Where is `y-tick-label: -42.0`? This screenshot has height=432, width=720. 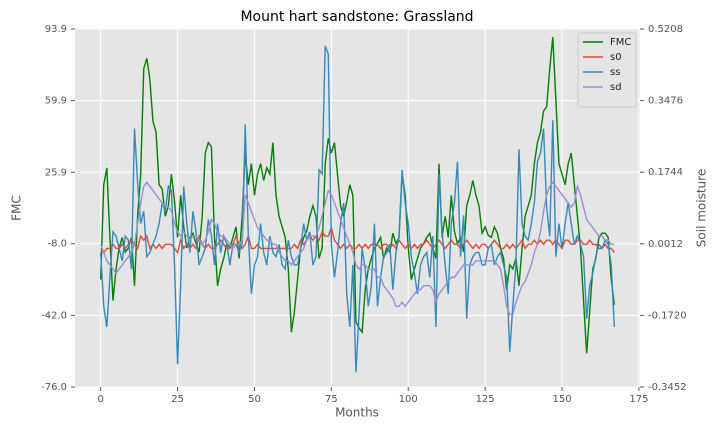 y-tick-label: -42.0 is located at coordinates (54, 315).